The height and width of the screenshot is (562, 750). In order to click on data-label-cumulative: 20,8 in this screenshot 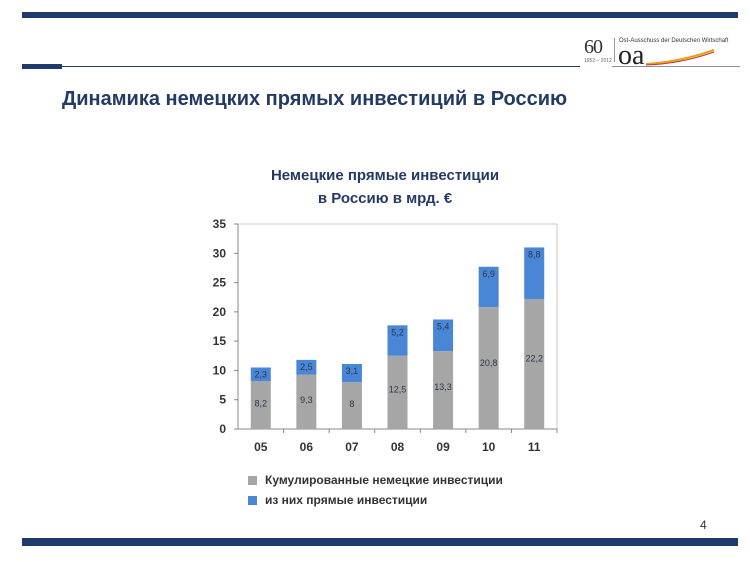, I will do `click(489, 363)`.